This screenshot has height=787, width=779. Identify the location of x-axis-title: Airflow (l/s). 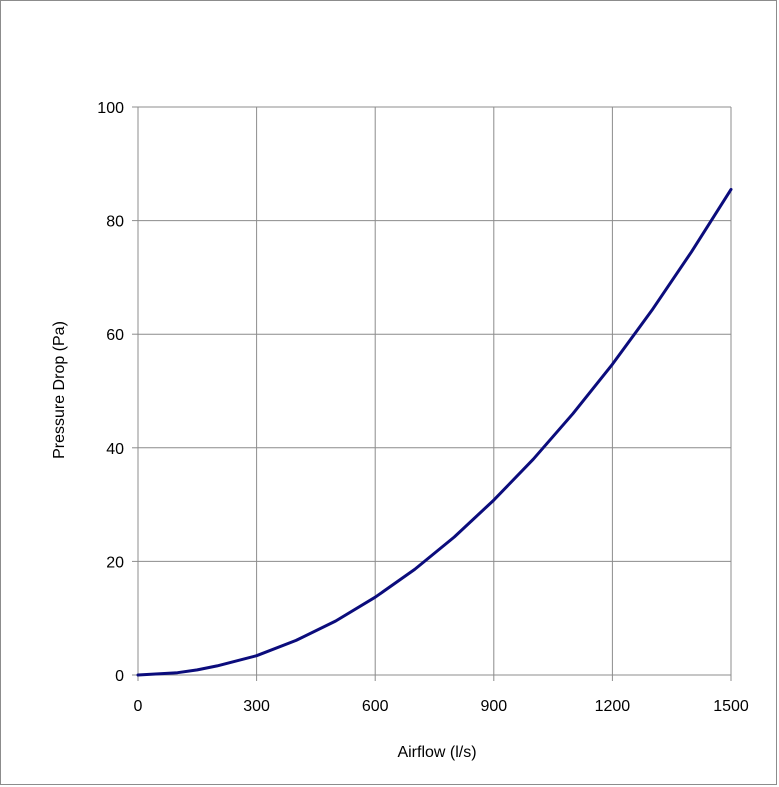
(436, 752).